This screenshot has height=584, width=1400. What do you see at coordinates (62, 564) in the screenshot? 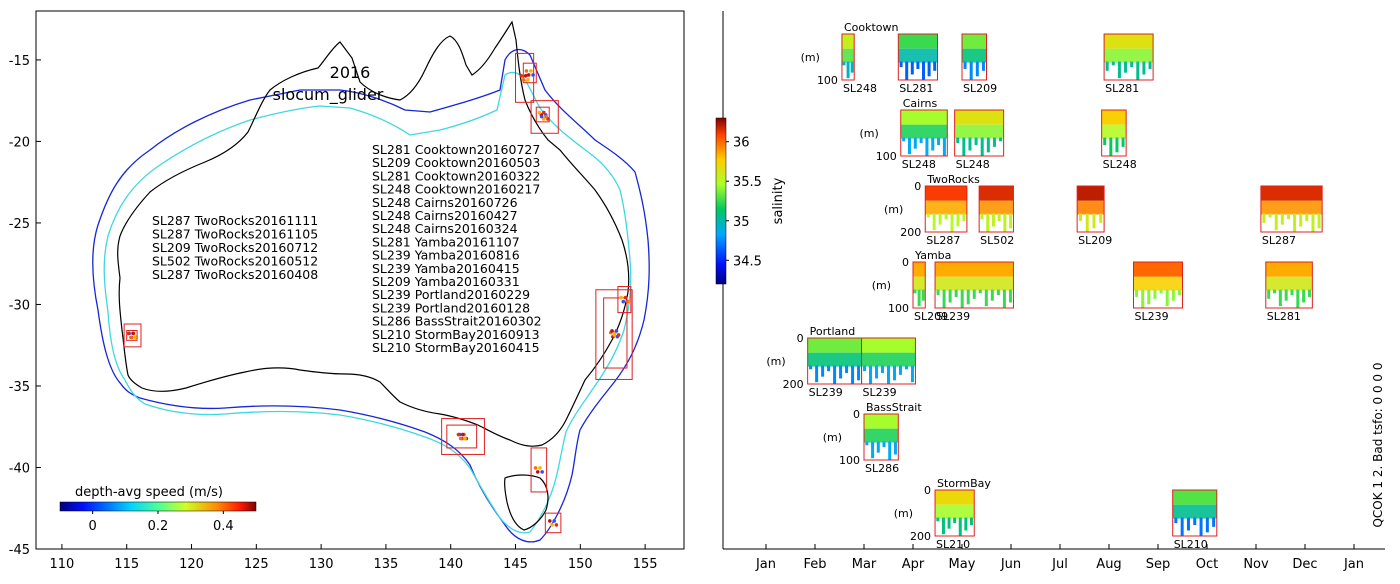
I see `map-x-tick-label: 110` at bounding box center [62, 564].